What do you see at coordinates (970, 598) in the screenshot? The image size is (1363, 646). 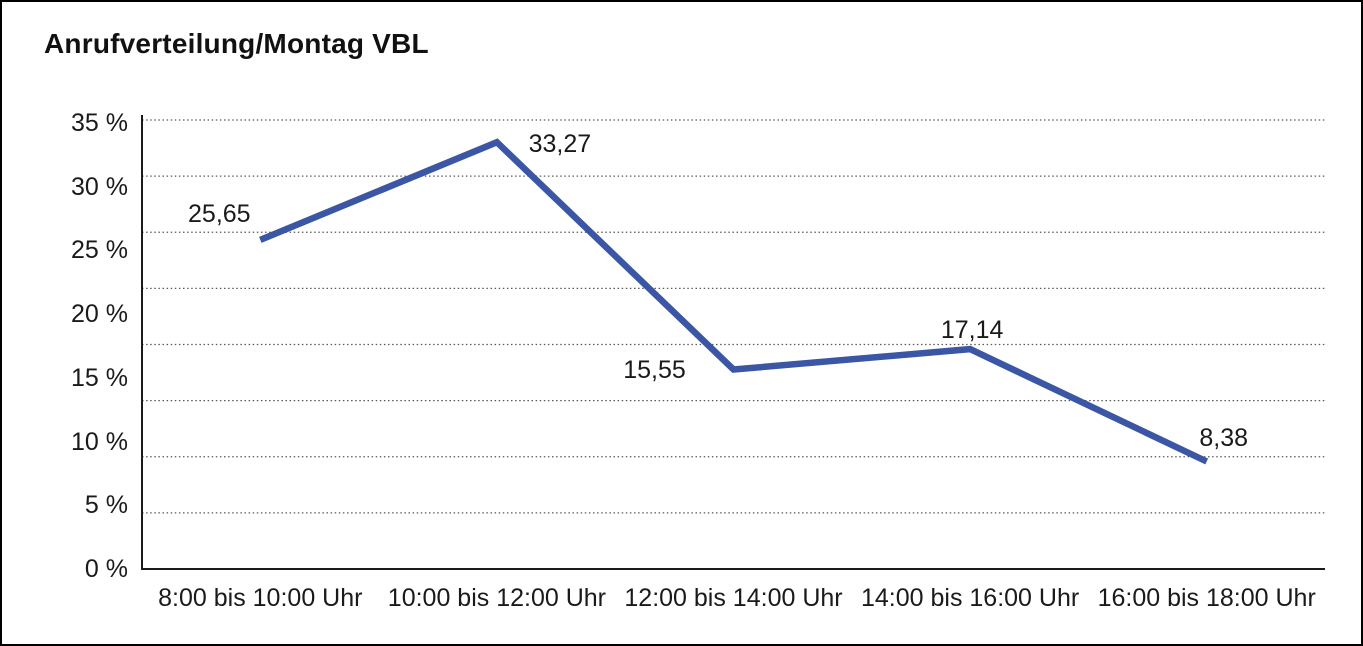 I see `x-axis-category-label: 14:00 bis 16:00 Uhr` at bounding box center [970, 598].